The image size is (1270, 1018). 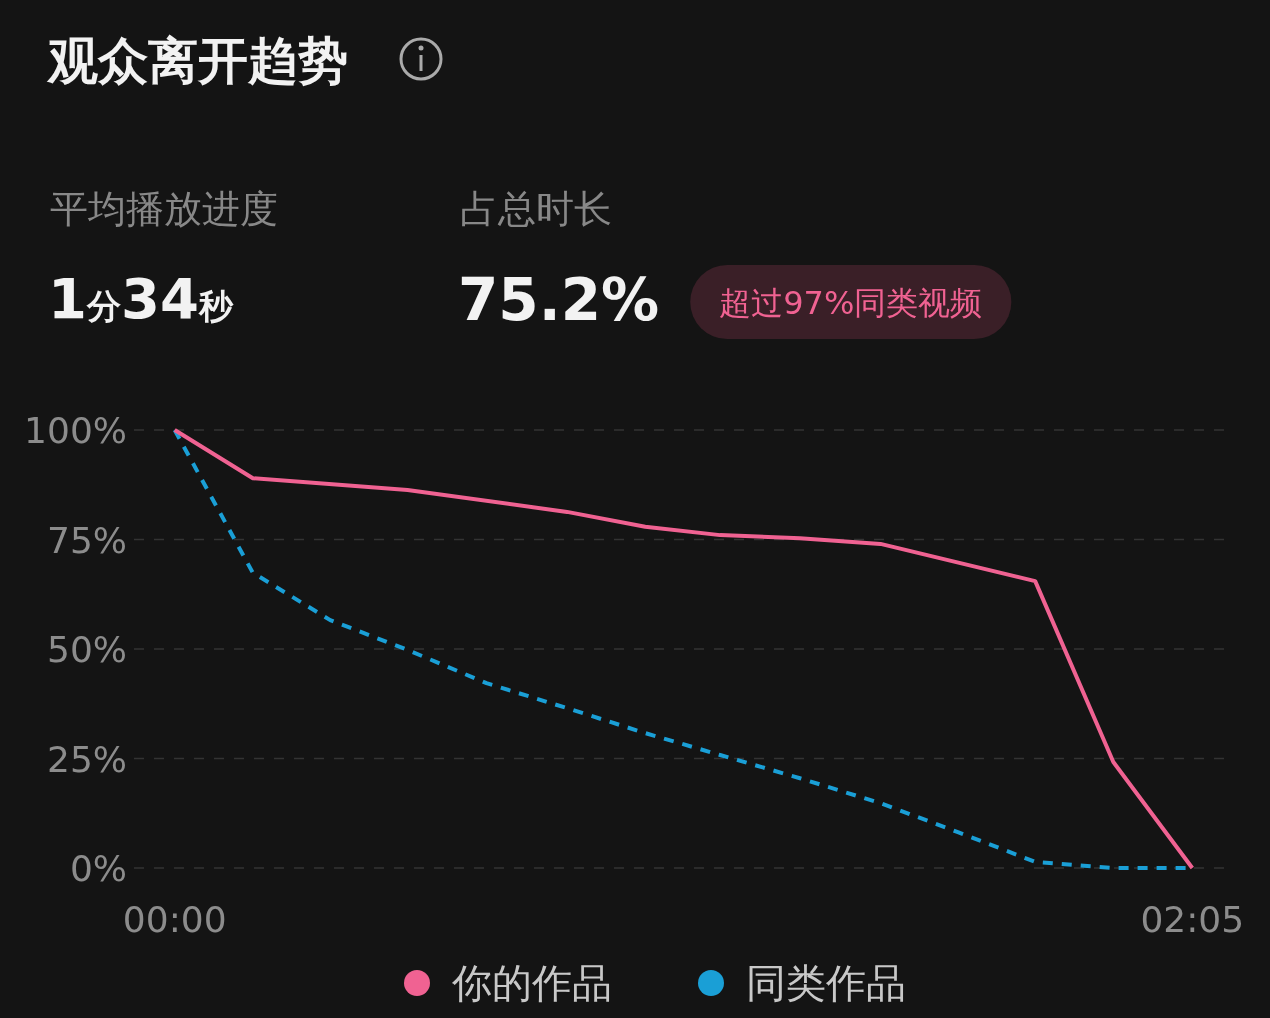 What do you see at coordinates (531, 983) in the screenshot?
I see `legend-label: 你的作品` at bounding box center [531, 983].